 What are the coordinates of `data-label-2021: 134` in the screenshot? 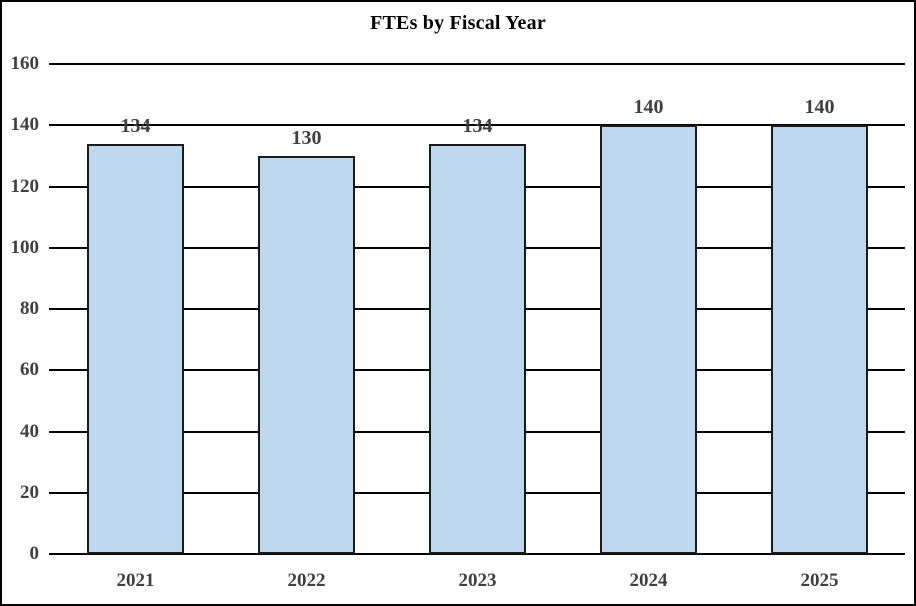 It's located at (135, 125).